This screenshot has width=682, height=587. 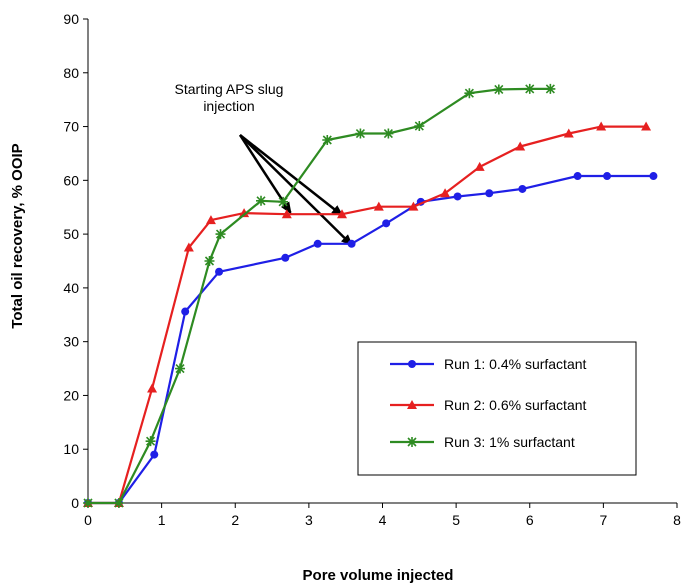 I want to click on y-axis-title: Total oil recovery, % OOIP, so click(x=17, y=235).